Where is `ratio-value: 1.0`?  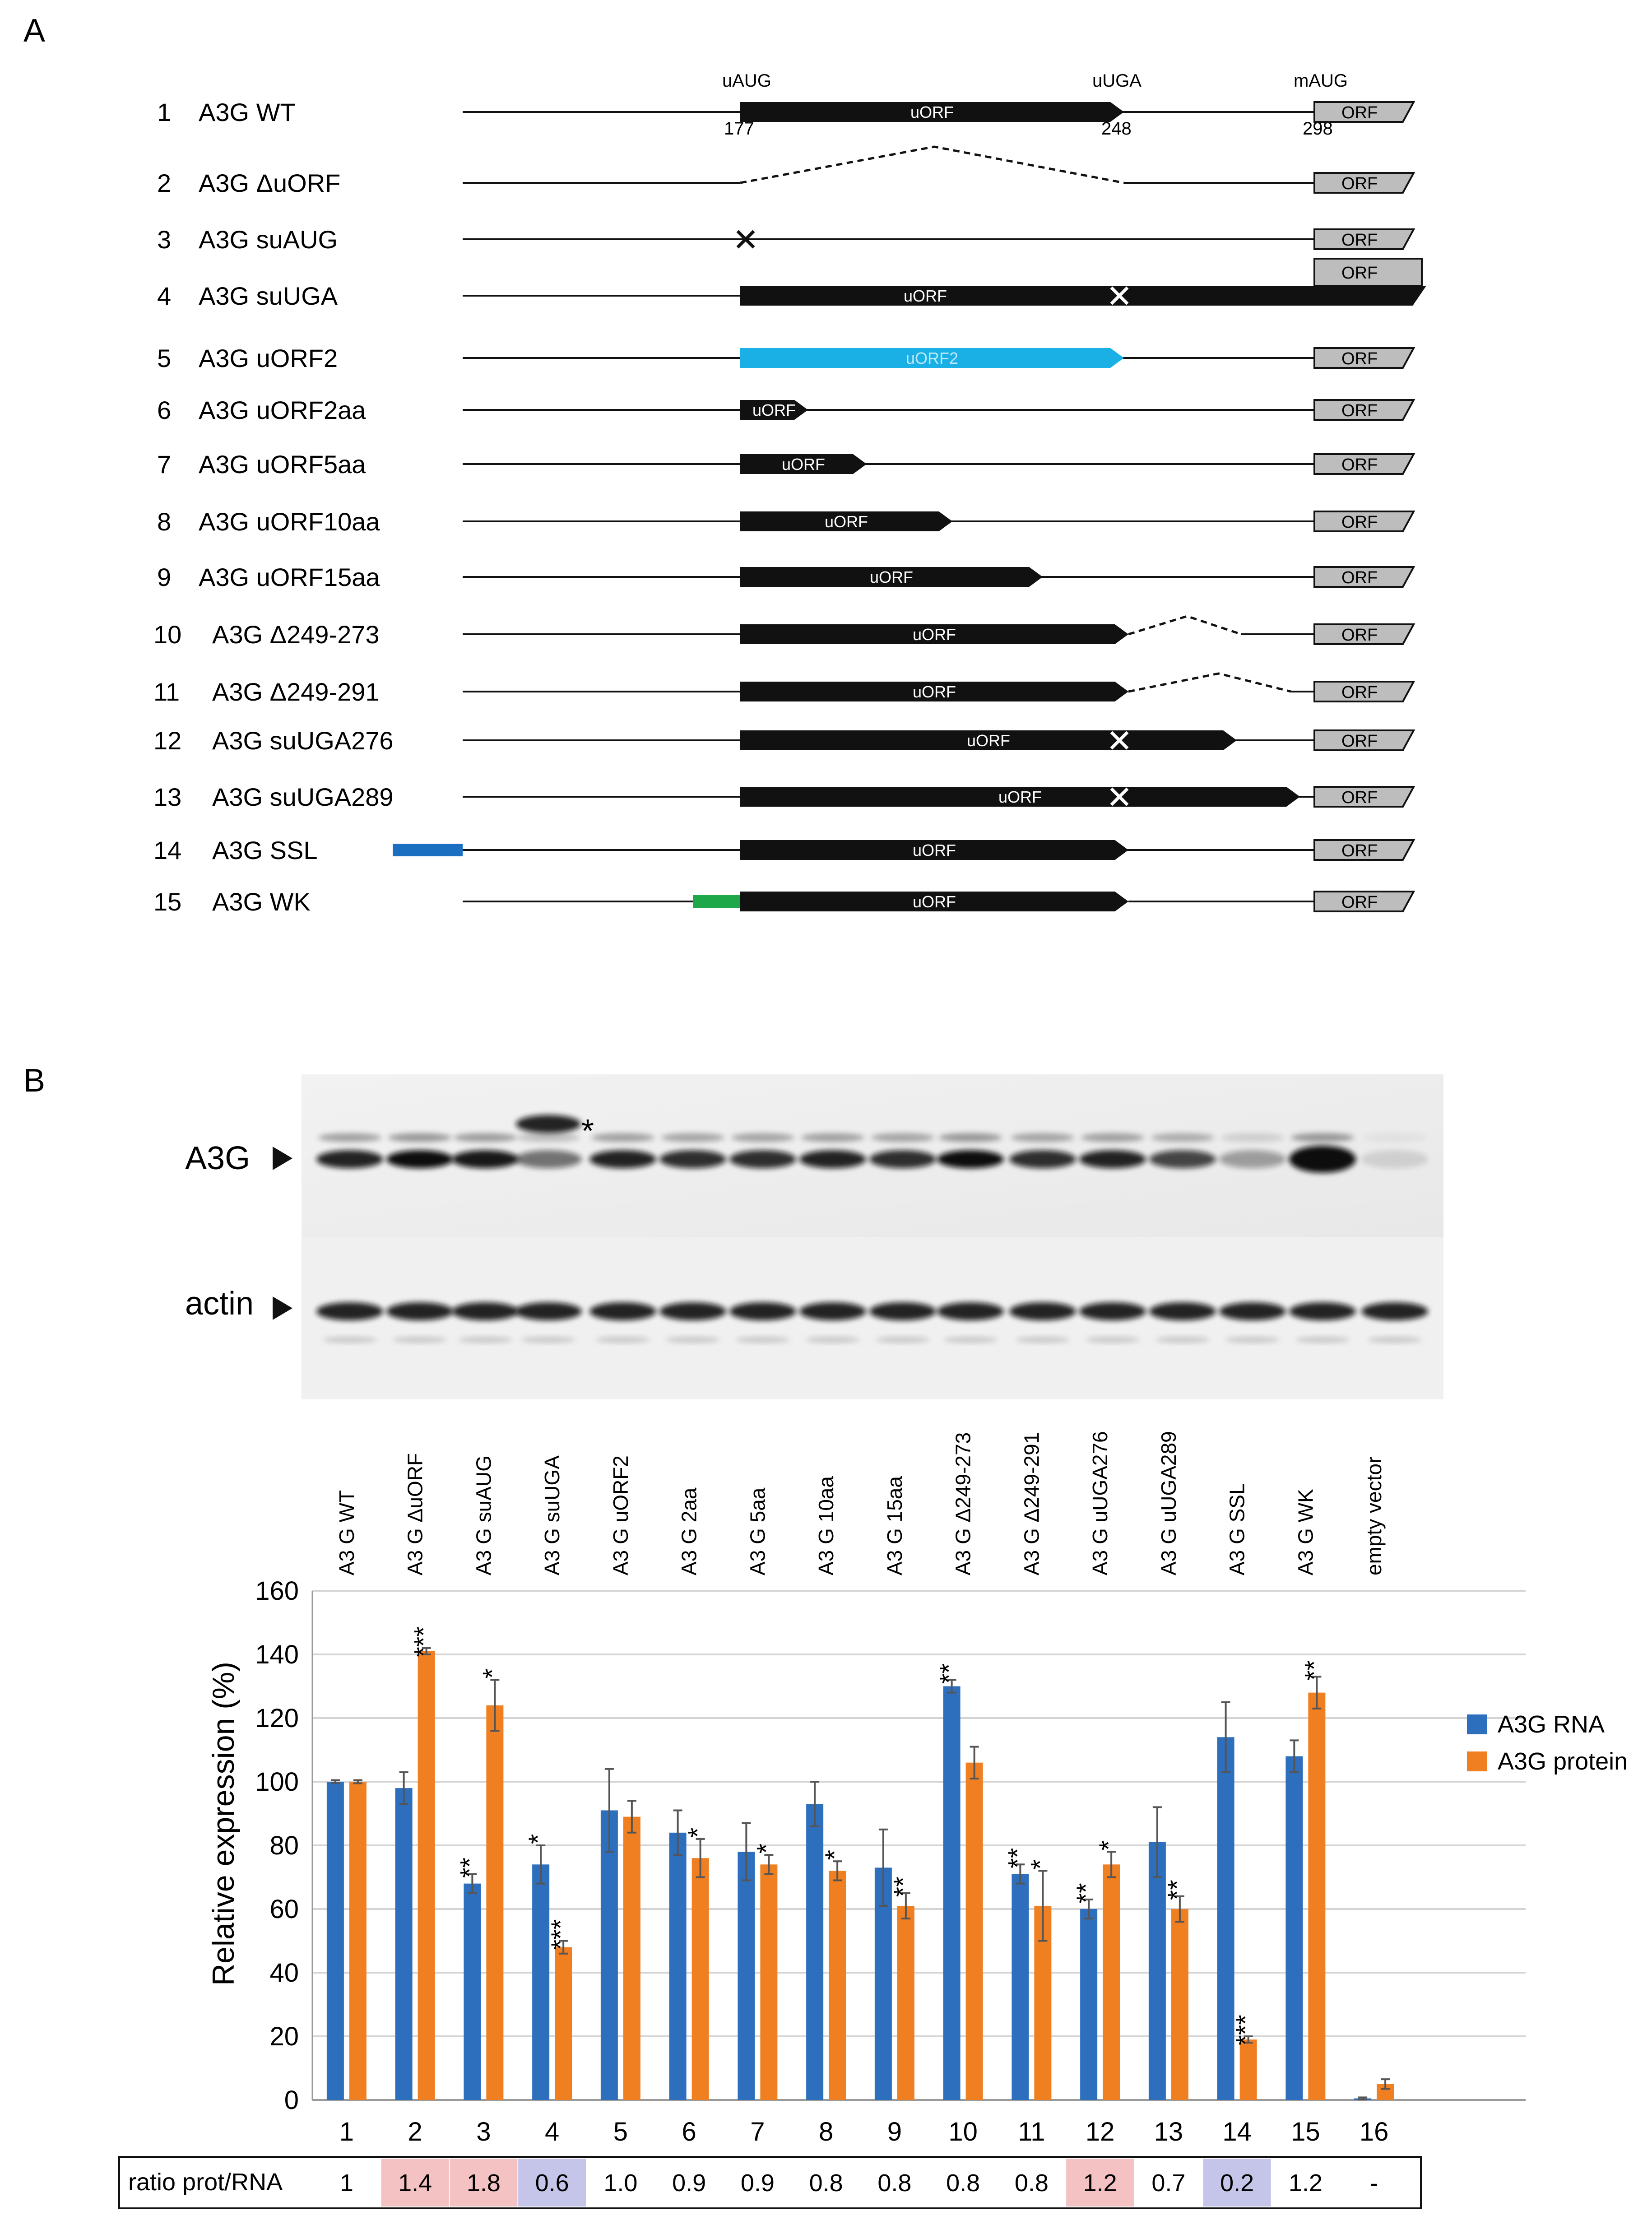
ratio-value: 1.0 is located at coordinates (620, 2183).